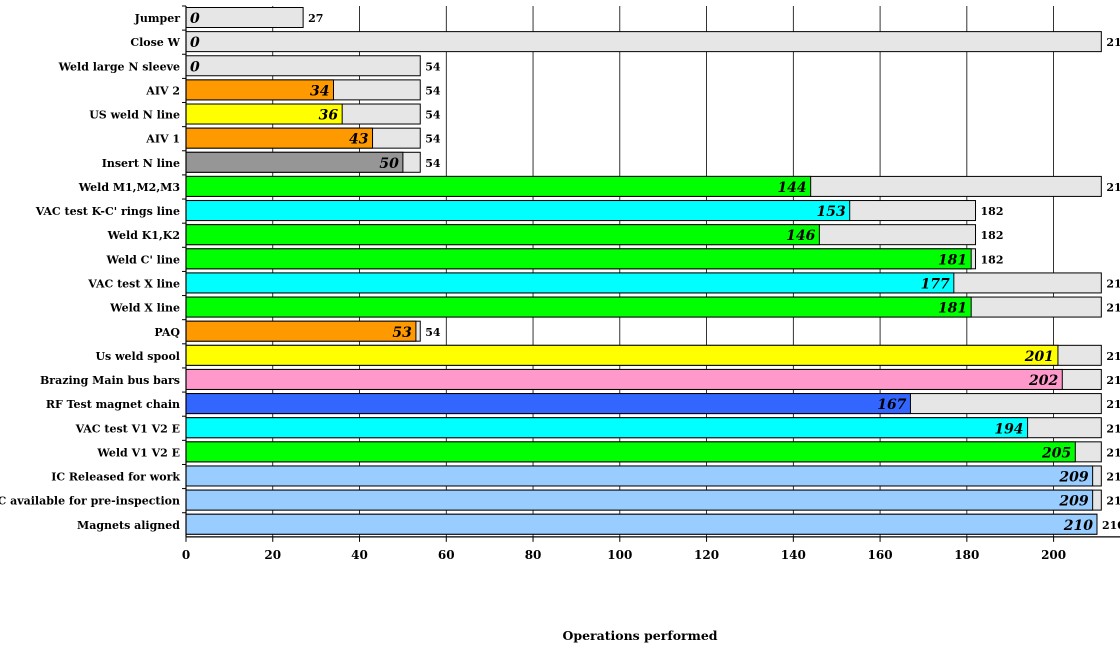 The width and height of the screenshot is (1120, 649). What do you see at coordinates (800, 236) in the screenshot?
I see `done-value-label: 146` at bounding box center [800, 236].